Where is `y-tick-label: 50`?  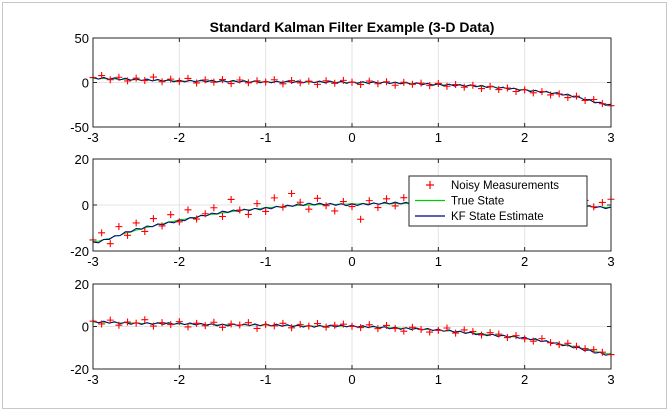 y-tick-label: 50 is located at coordinates (82, 38).